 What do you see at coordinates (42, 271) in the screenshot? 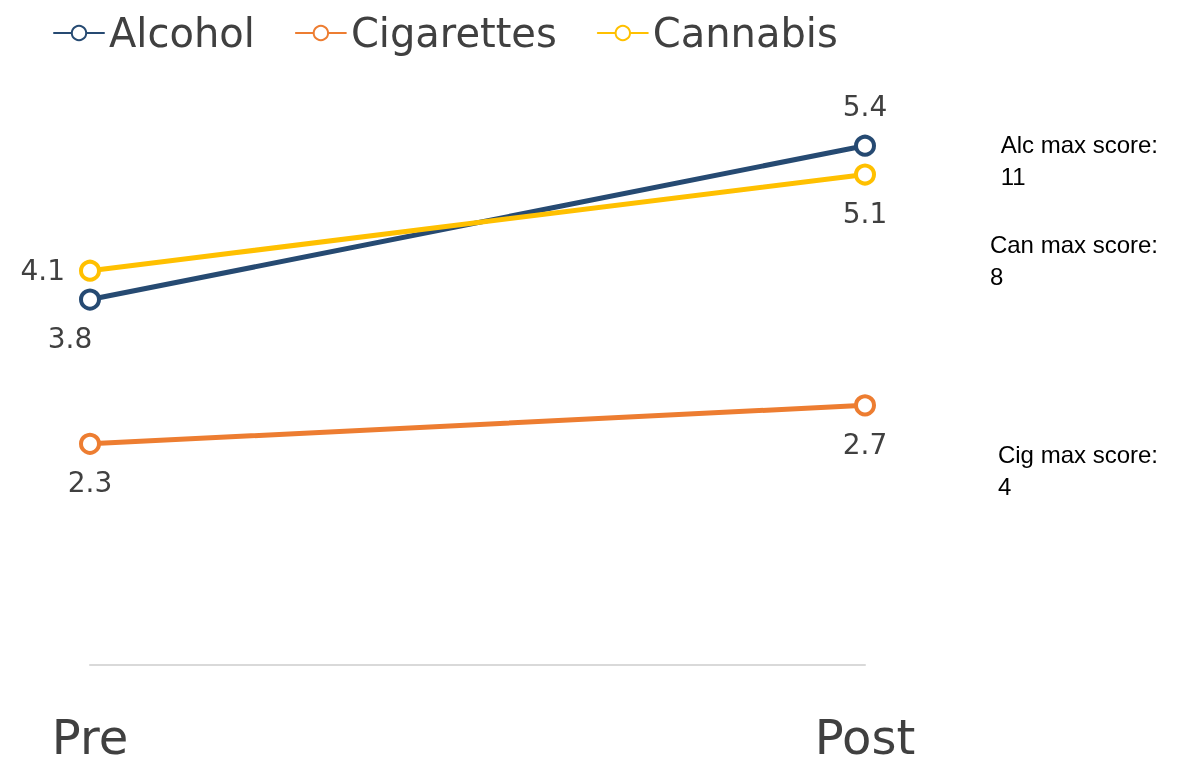
I see `data-label: 4.1` at bounding box center [42, 271].